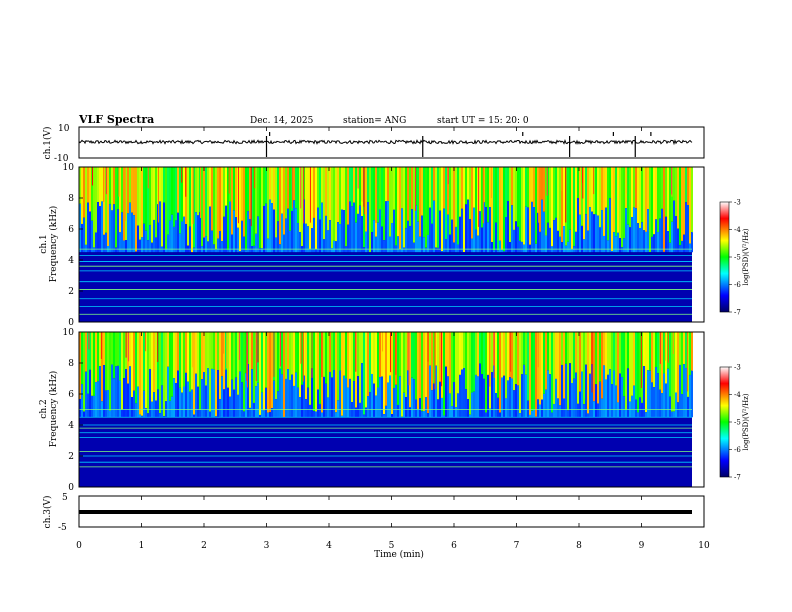  Describe the element at coordinates (454, 546) in the screenshot. I see `time-tick-label: 6` at that location.